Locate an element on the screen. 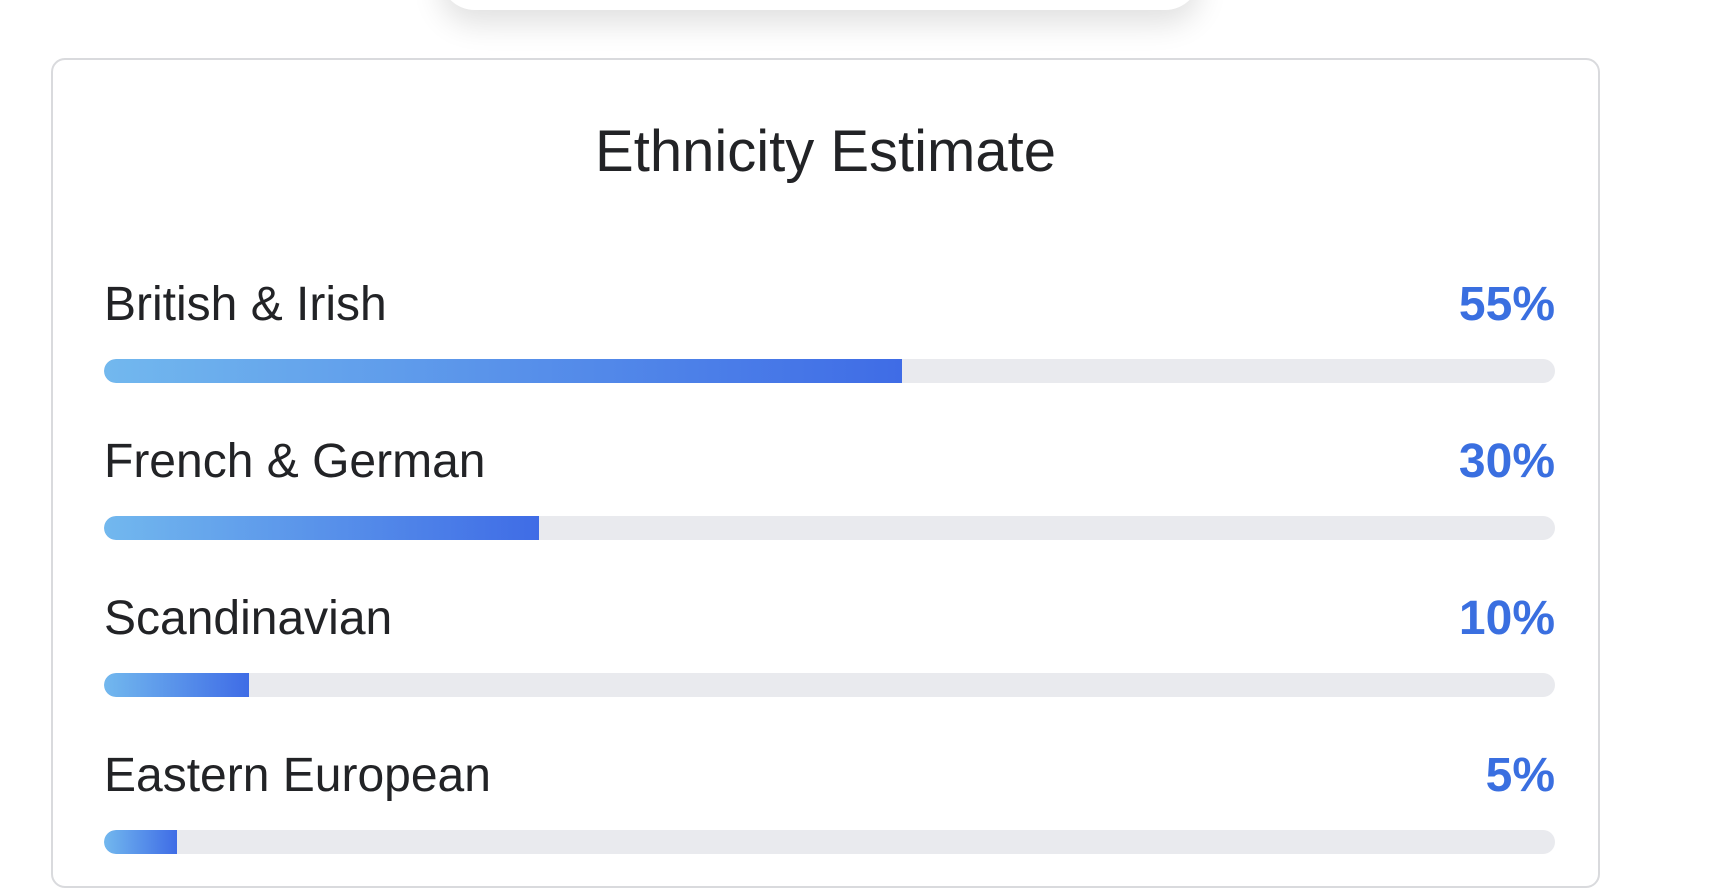 This screenshot has height=890, width=1722. ethnicity-row-scandinavian: Scandinavian 10% is located at coordinates (829, 654).